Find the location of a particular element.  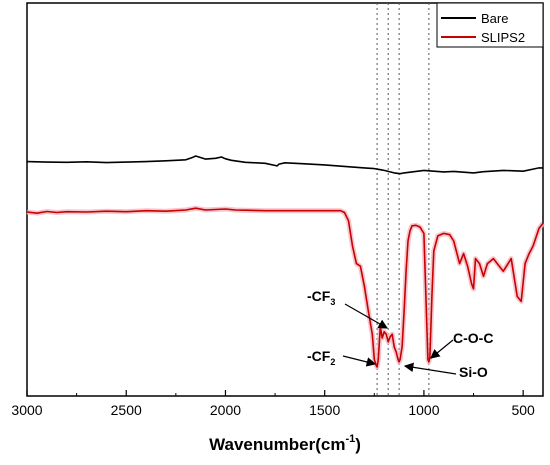

reference-lines is located at coordinates (403, 199).